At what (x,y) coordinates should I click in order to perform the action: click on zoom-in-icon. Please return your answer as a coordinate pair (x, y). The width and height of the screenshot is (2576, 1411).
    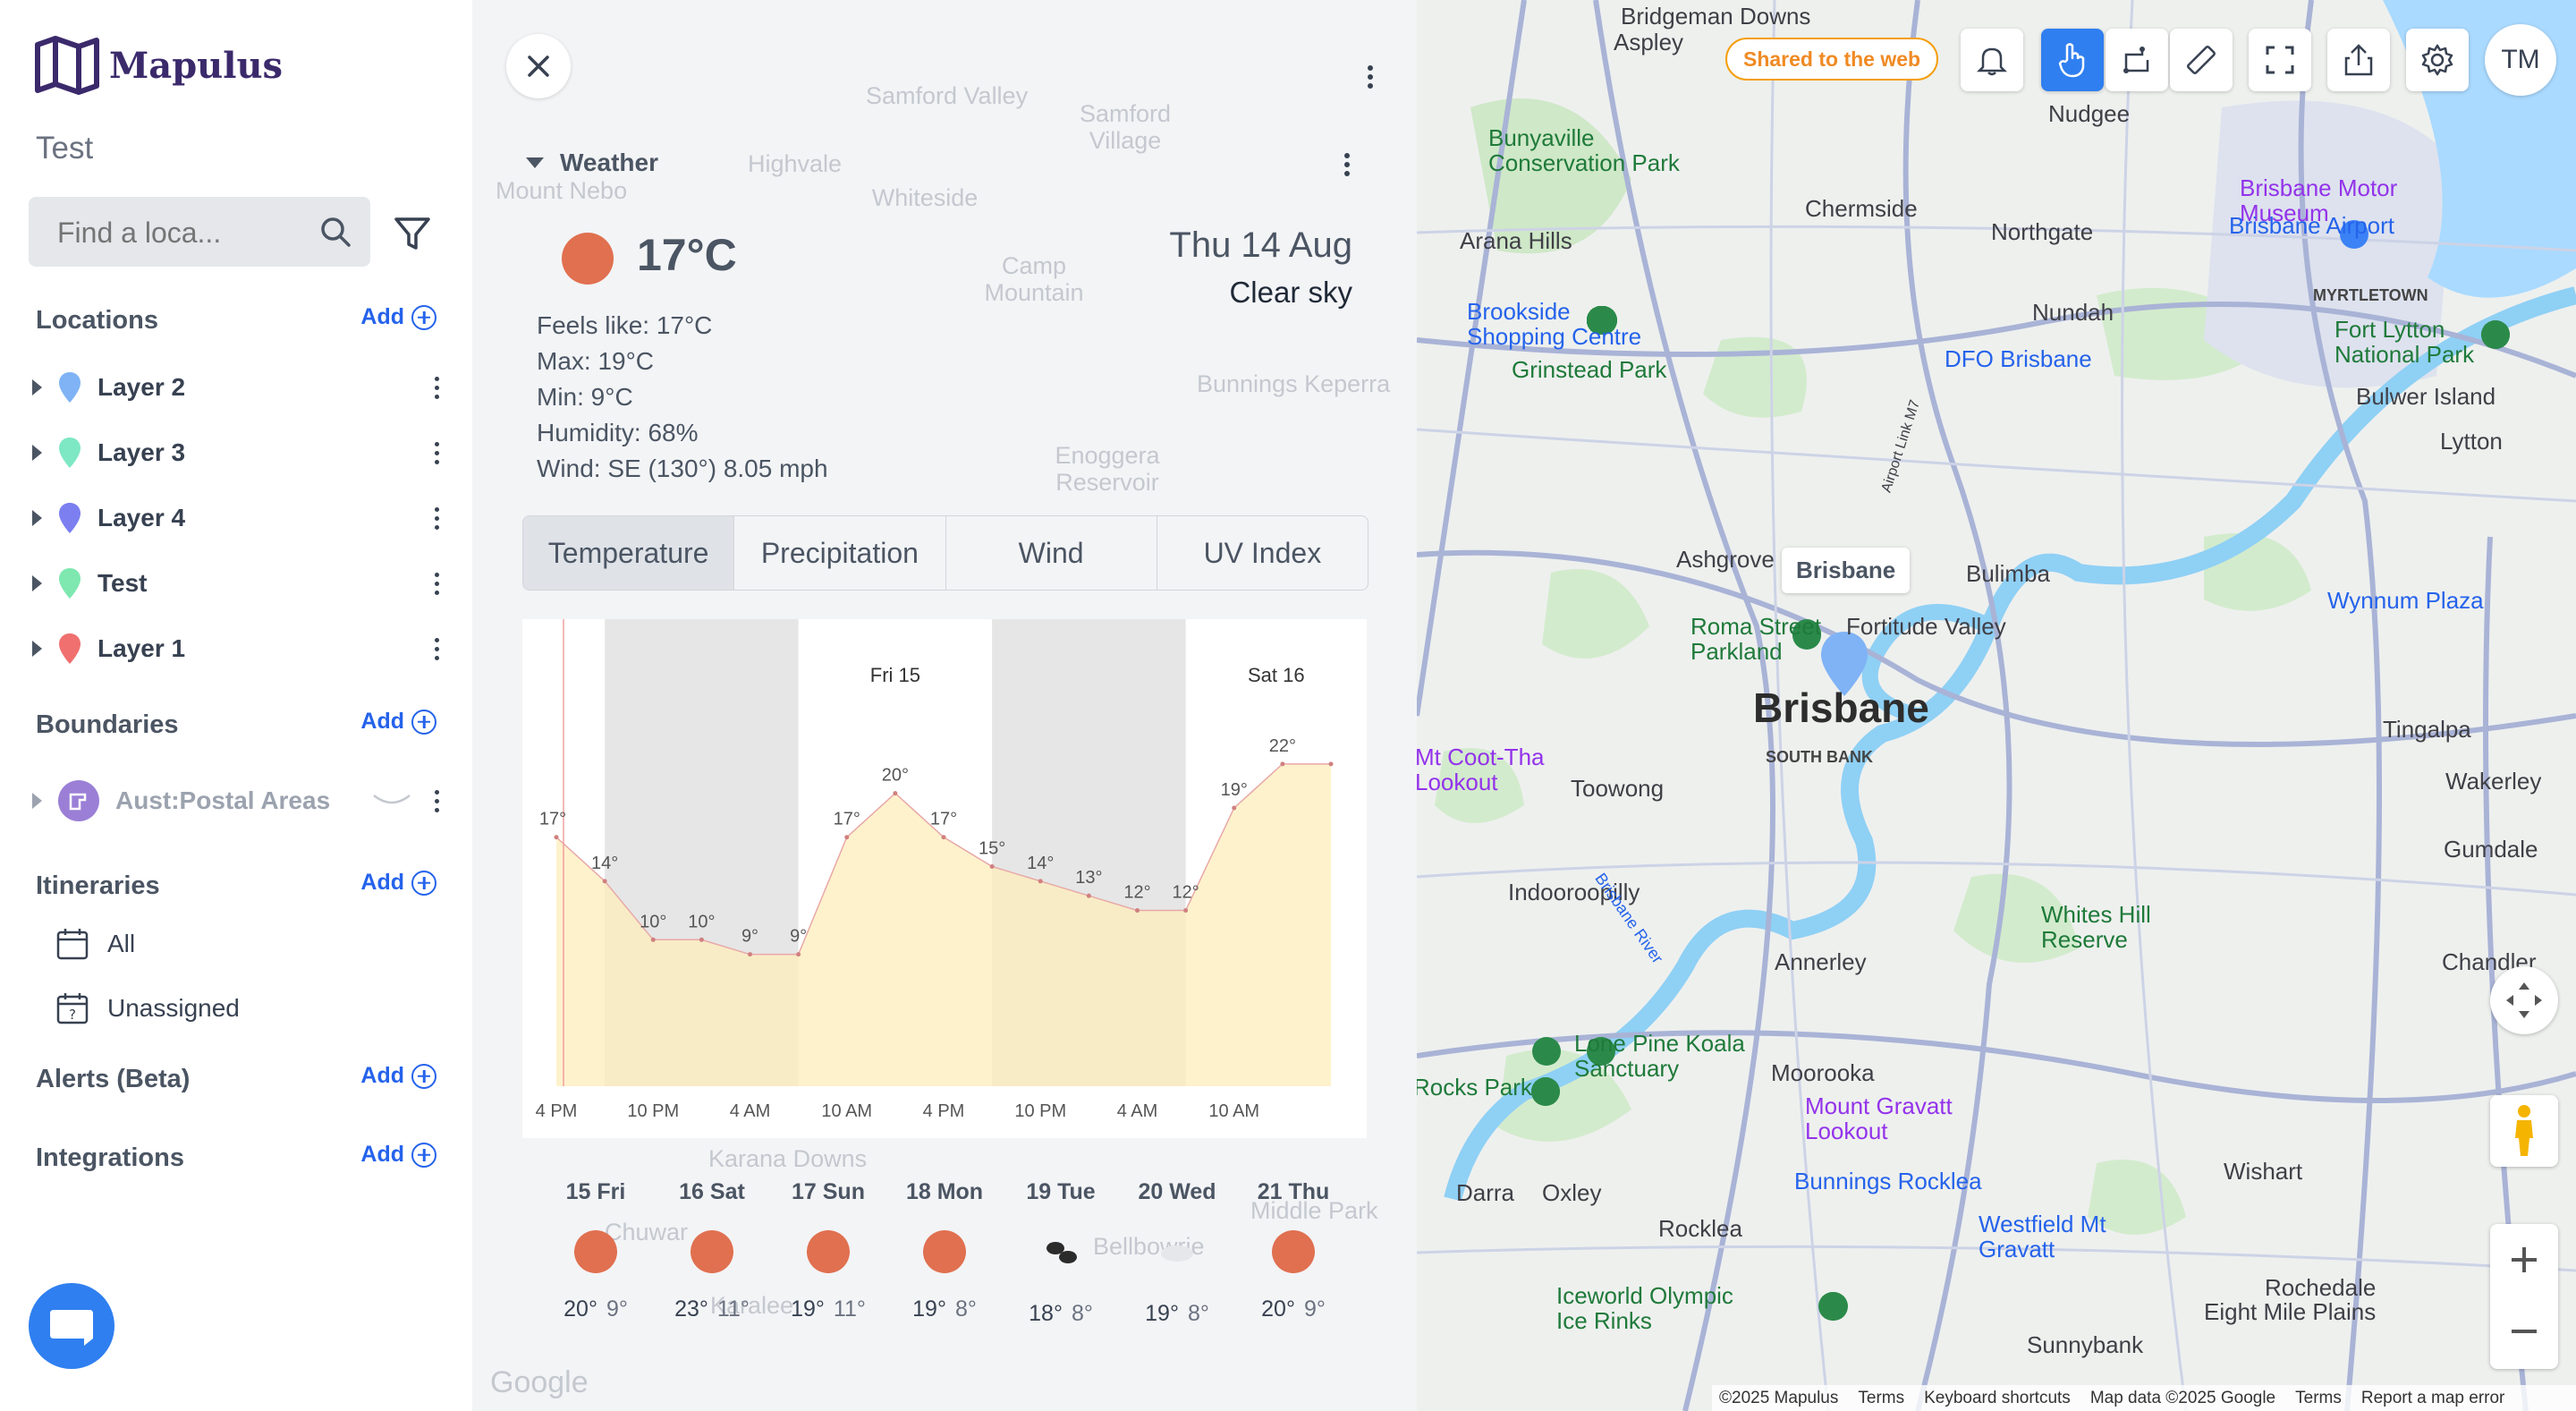
    Looking at the image, I should click on (2524, 1260).